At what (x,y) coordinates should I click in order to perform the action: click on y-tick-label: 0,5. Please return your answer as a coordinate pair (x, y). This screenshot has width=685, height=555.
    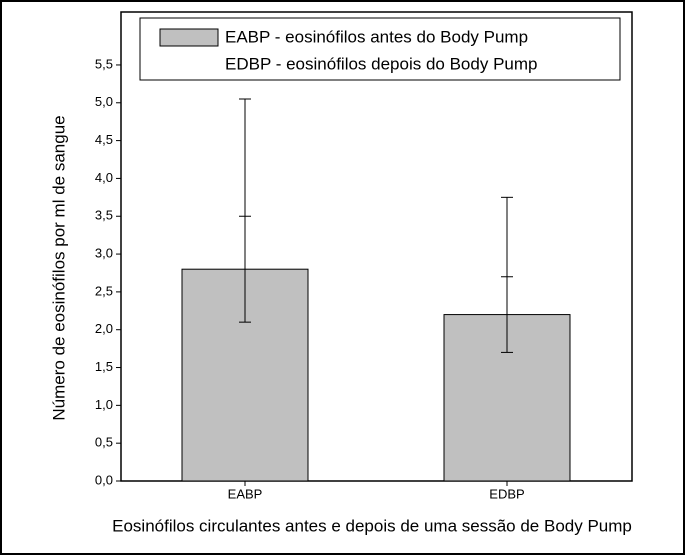
    Looking at the image, I should click on (104, 442).